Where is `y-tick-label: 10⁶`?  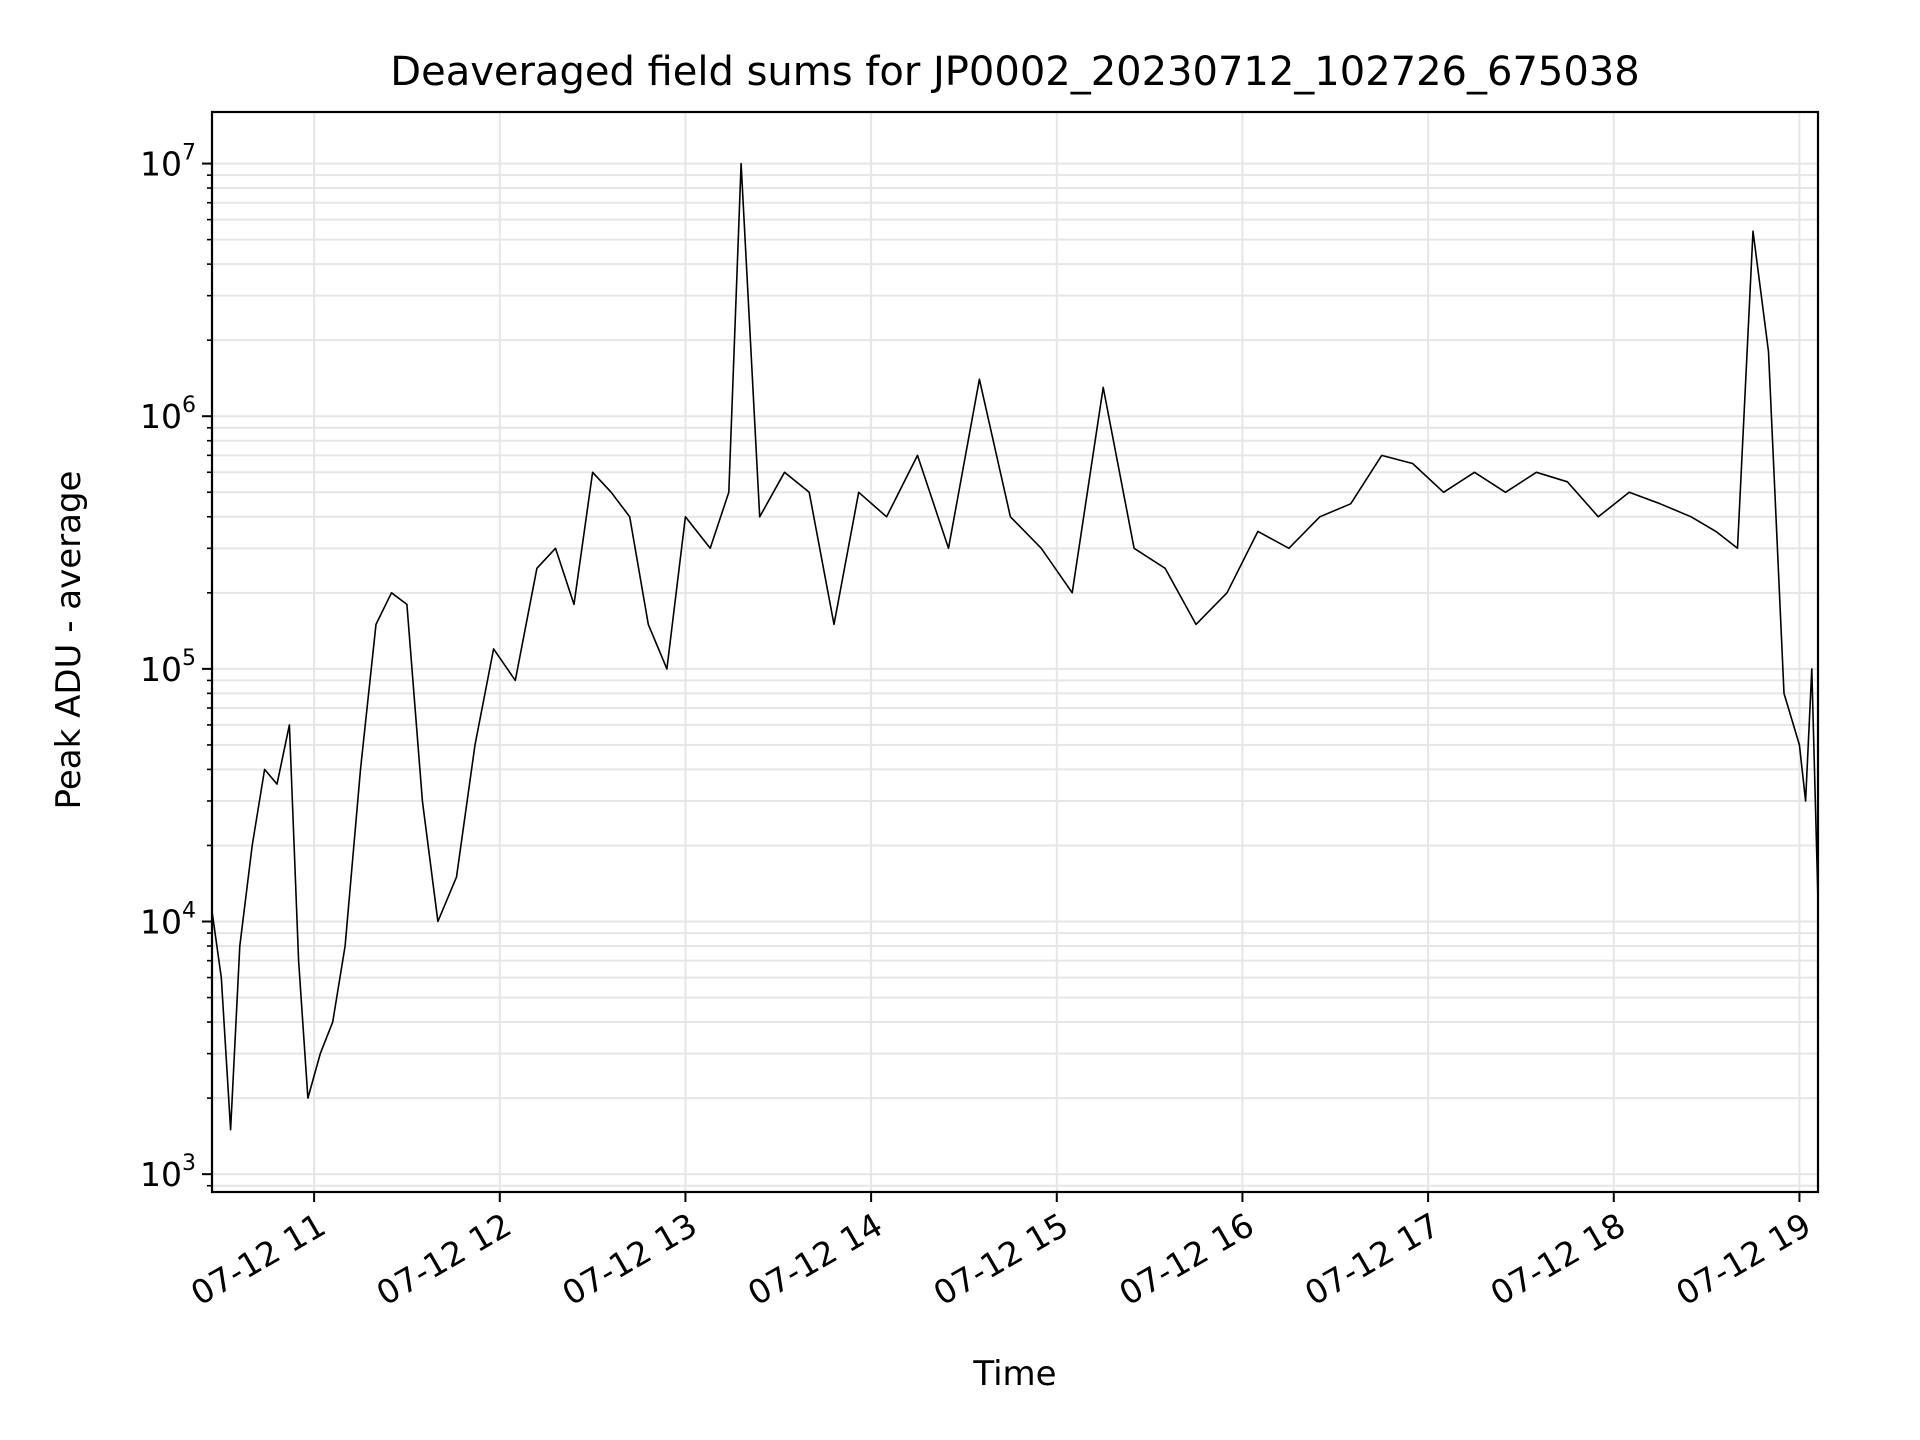 y-tick-label: 10⁶ is located at coordinates (168, 414).